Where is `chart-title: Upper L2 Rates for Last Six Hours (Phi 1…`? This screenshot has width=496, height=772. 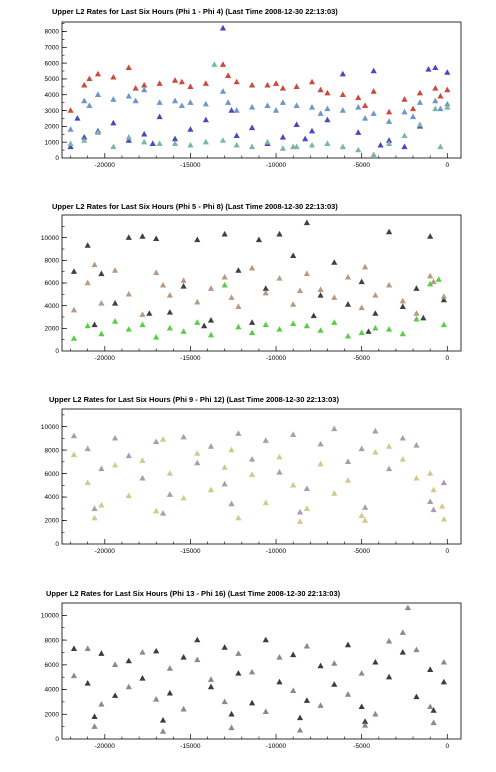 chart-title: Upper L2 Rates for Last Six Hours (Phi 1… is located at coordinates (193, 593).